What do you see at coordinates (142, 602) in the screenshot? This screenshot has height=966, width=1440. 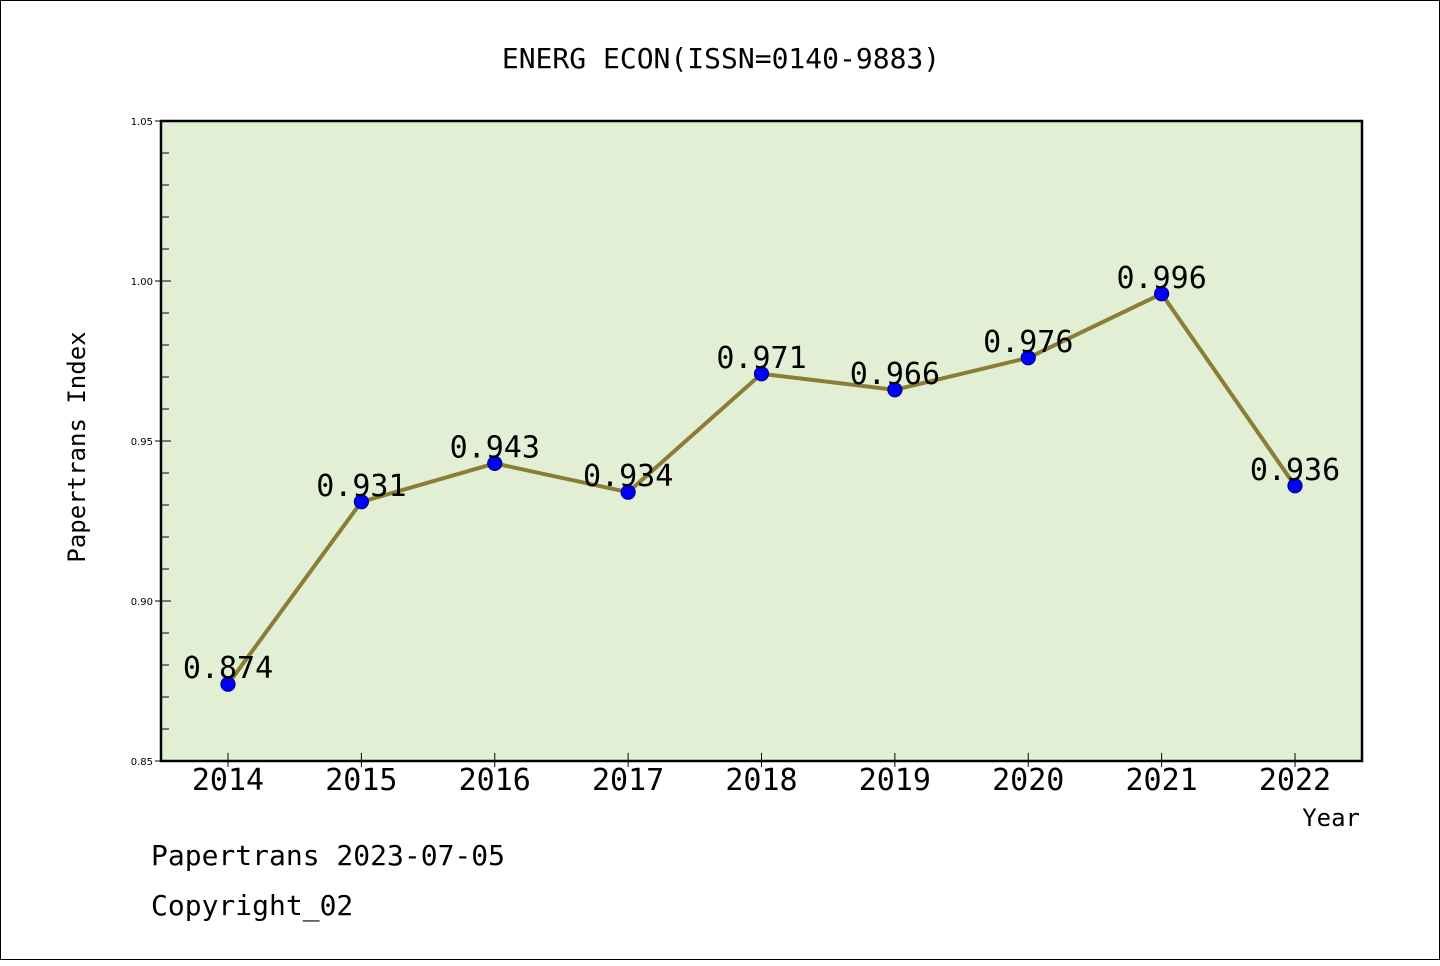 I see `y-tick-label: 0.90` at bounding box center [142, 602].